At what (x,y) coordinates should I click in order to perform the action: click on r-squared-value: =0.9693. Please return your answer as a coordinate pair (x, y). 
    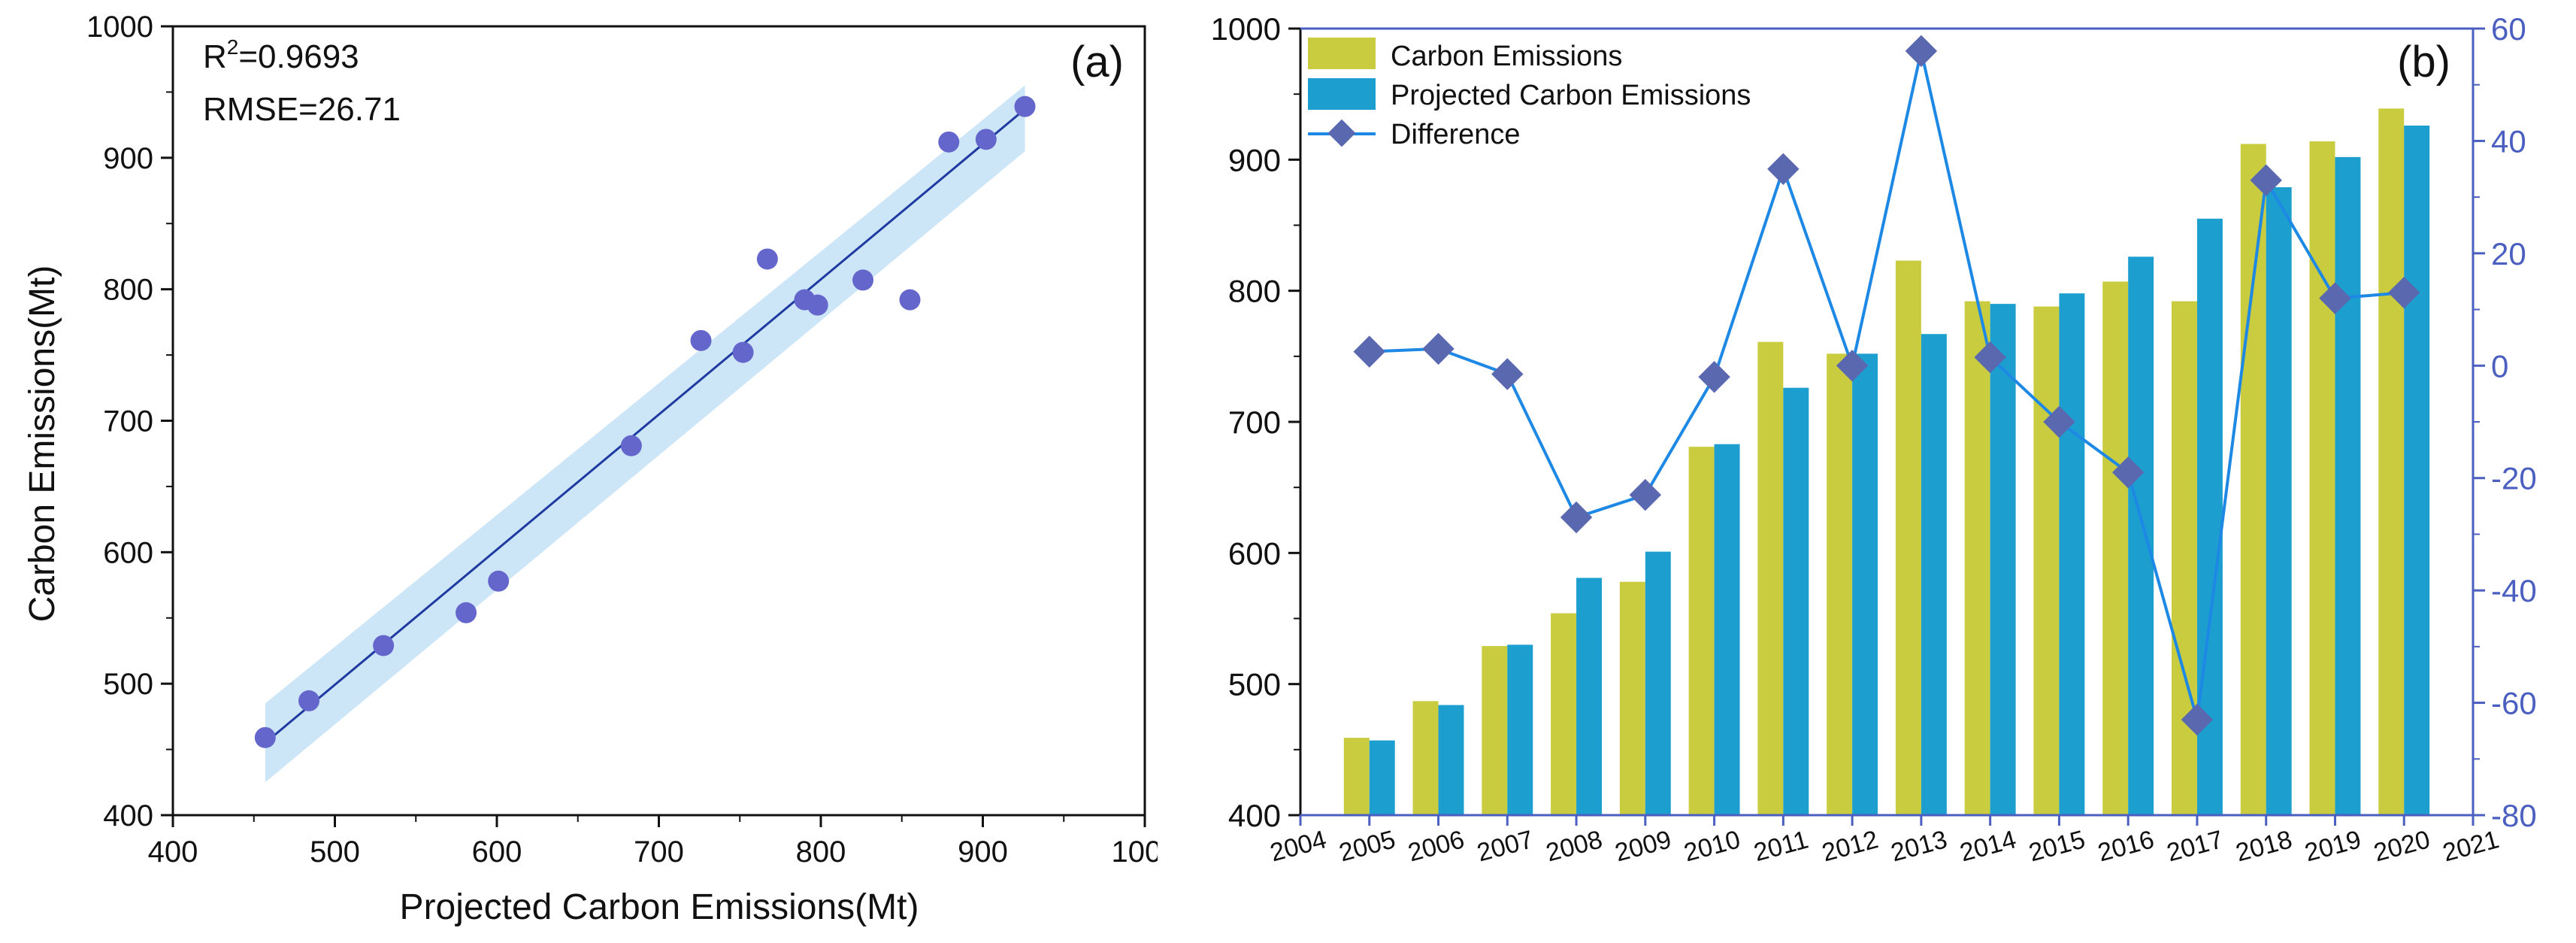
    Looking at the image, I should click on (298, 56).